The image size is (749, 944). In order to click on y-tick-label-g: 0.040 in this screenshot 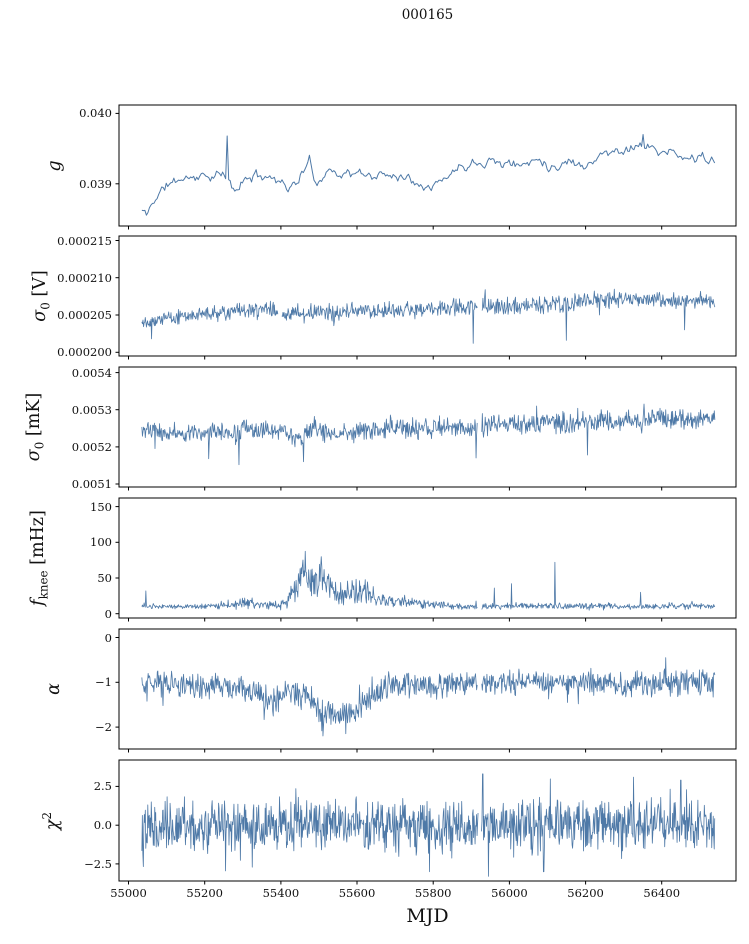, I will do `click(95, 113)`.